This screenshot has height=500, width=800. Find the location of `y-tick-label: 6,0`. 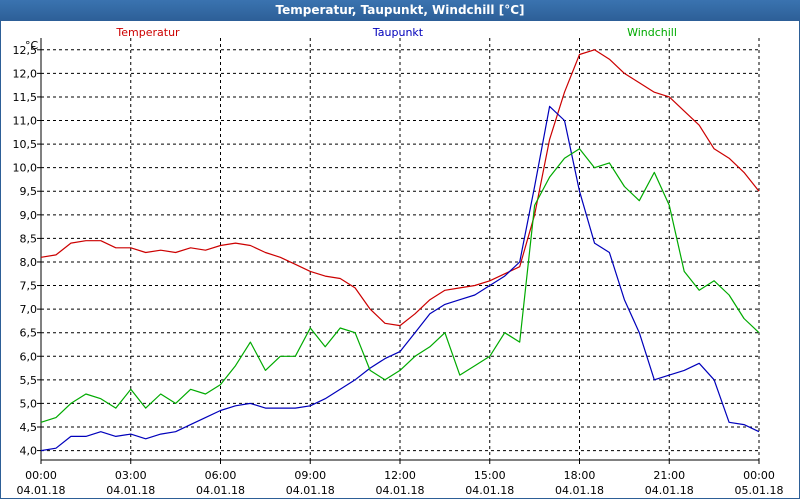

y-tick-label: 6,0 is located at coordinates (29, 356).